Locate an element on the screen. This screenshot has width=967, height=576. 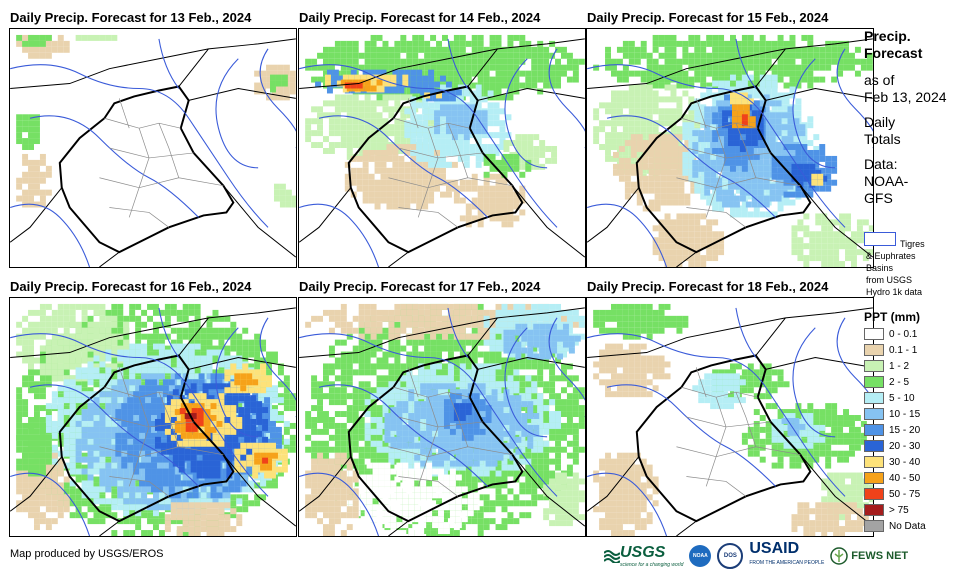
map-panel-13-feb is located at coordinates (153, 148).